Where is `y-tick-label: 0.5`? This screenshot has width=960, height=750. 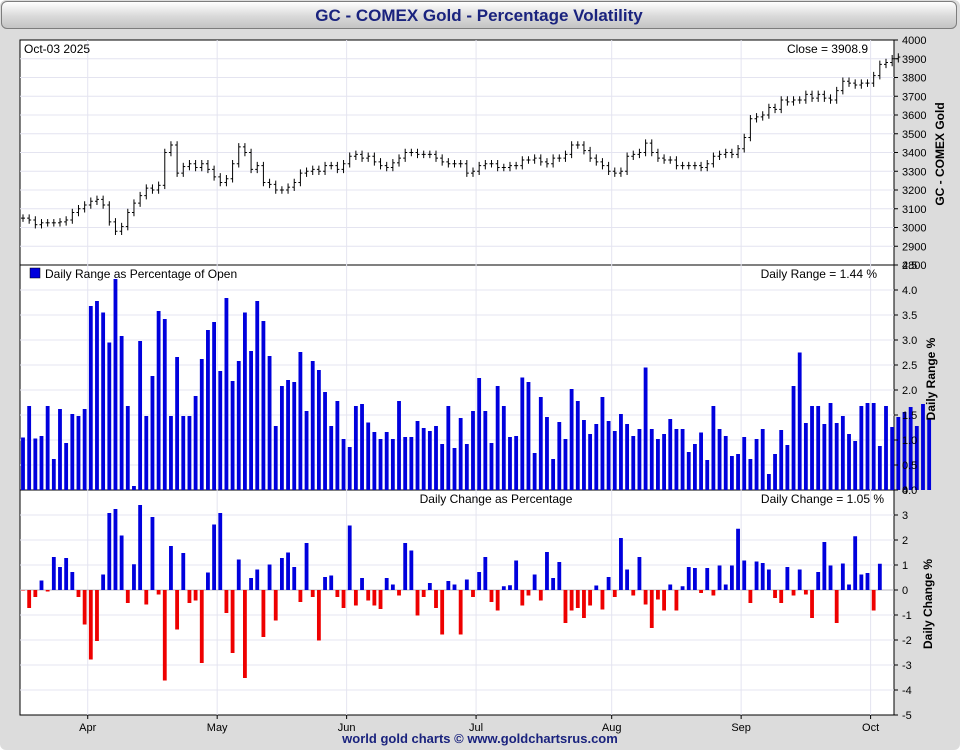
y-tick-label: 0.5 is located at coordinates (909, 466).